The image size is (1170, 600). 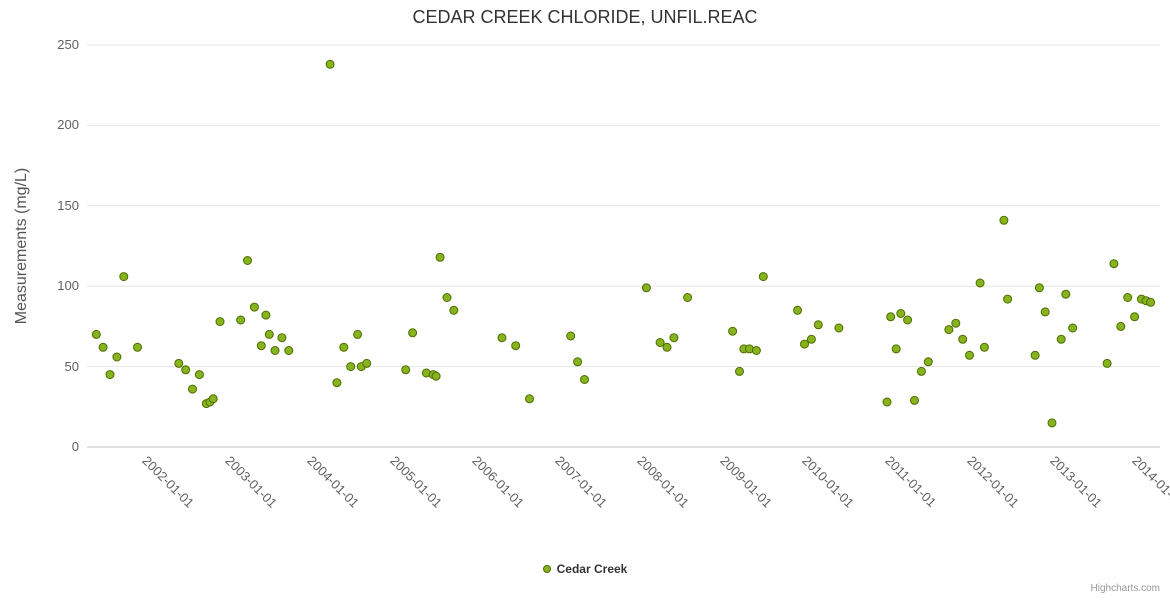 What do you see at coordinates (68, 44) in the screenshot?
I see `y-axis-tick-label: 250` at bounding box center [68, 44].